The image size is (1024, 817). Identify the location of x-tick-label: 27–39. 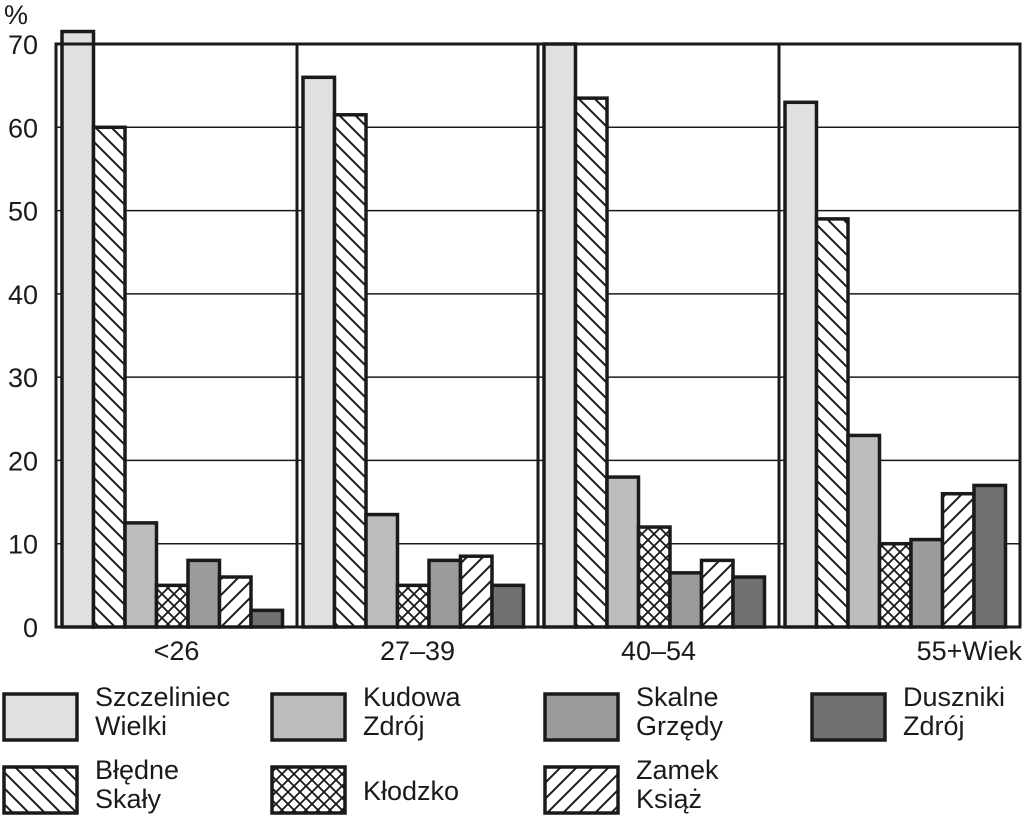
(417, 651).